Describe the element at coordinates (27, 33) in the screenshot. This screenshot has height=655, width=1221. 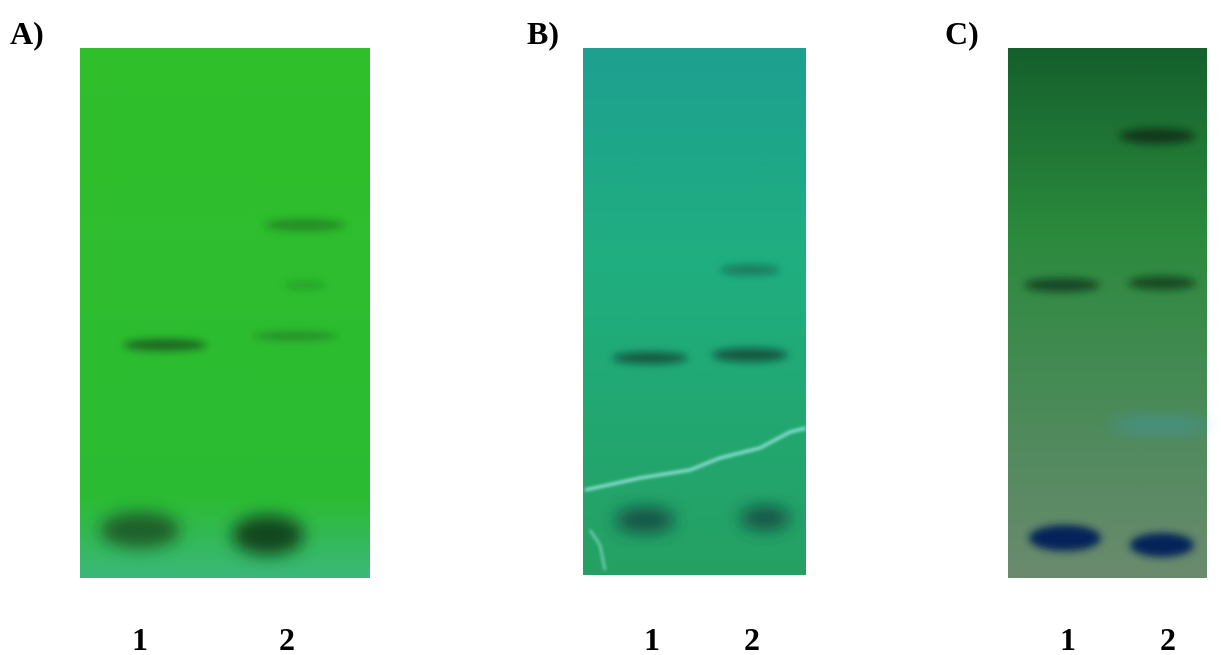
I see `panel-label: A)` at that location.